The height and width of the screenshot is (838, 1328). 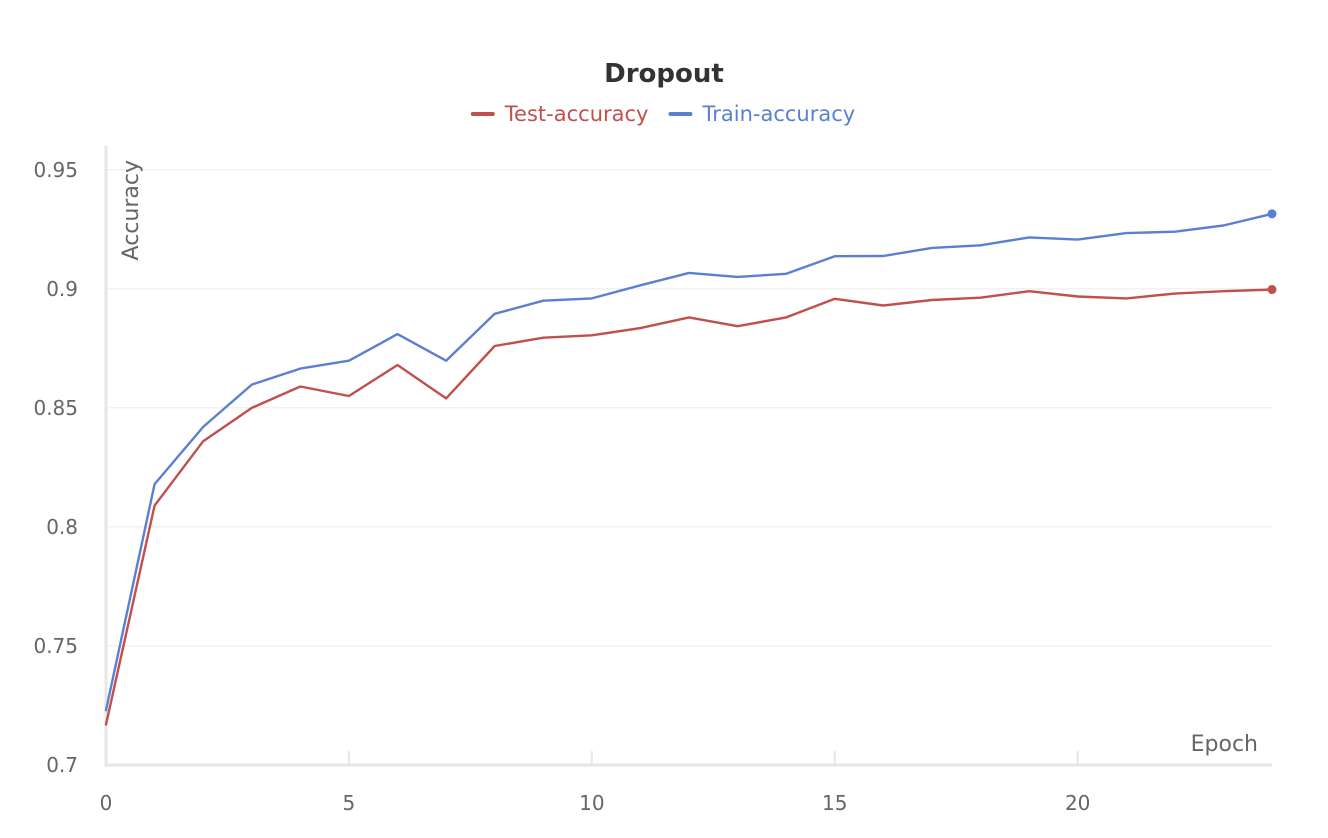 I want to click on x-tick-label: 20, so click(x=1077, y=803).